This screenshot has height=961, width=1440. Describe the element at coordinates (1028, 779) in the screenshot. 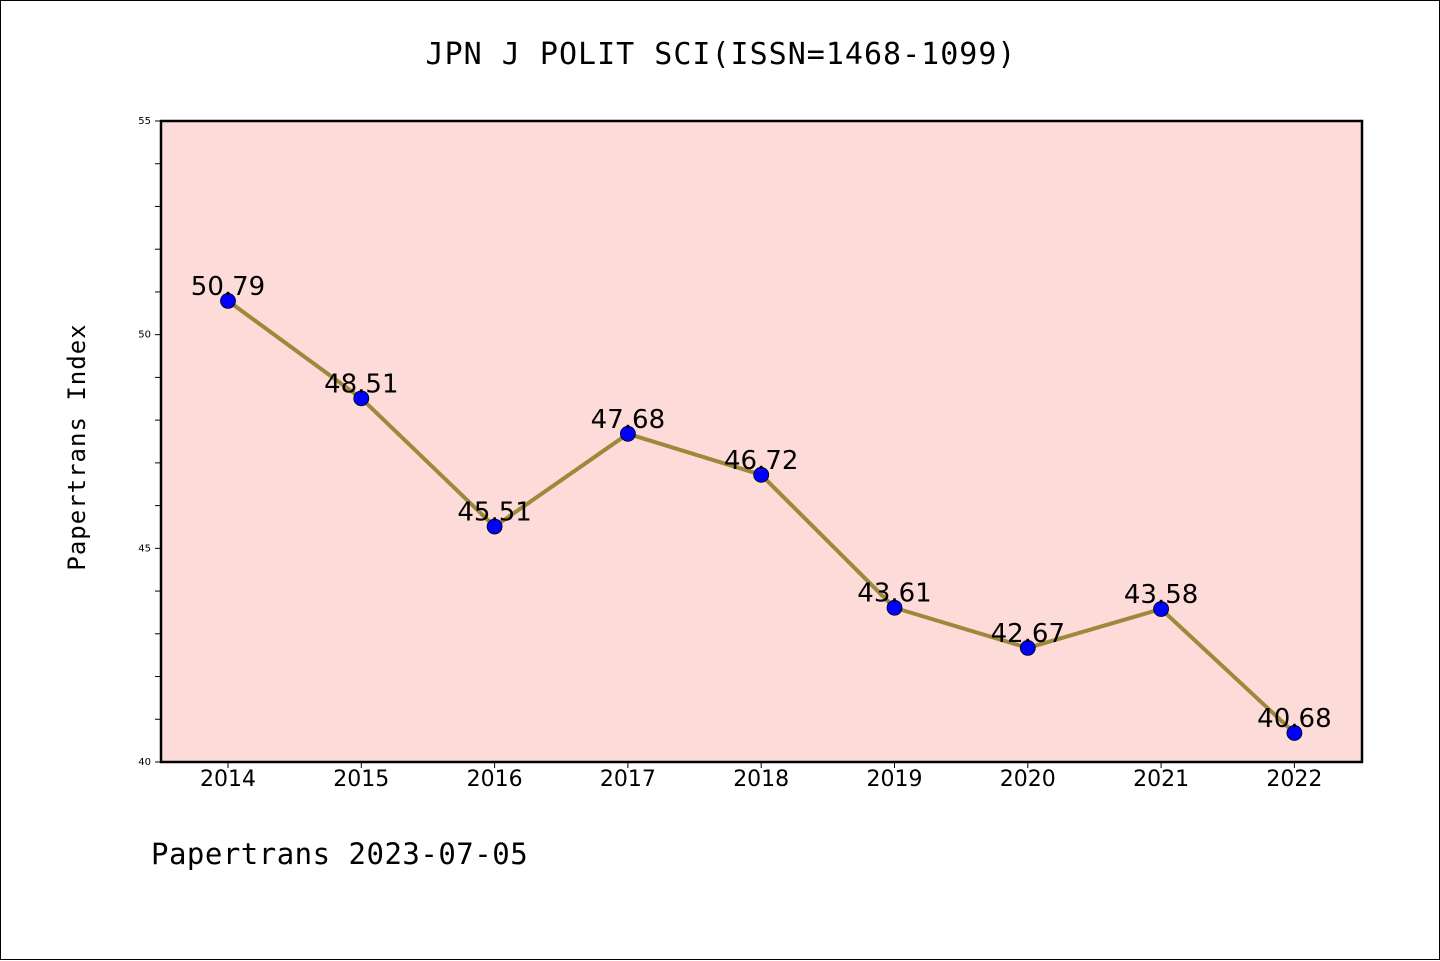

I see `x-tick-label: 2020` at that location.